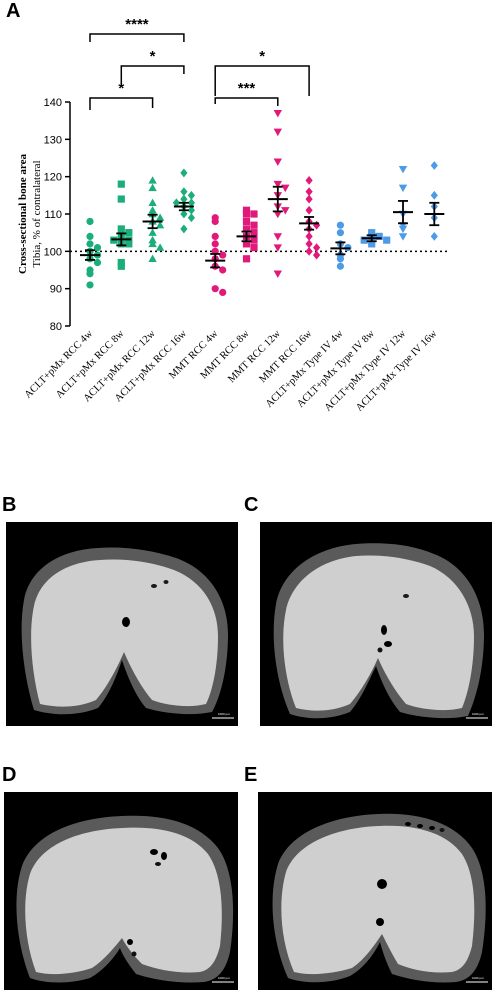 This screenshot has width=498, height=996. I want to click on micrograph-e: 1000 µm, so click(375, 891).